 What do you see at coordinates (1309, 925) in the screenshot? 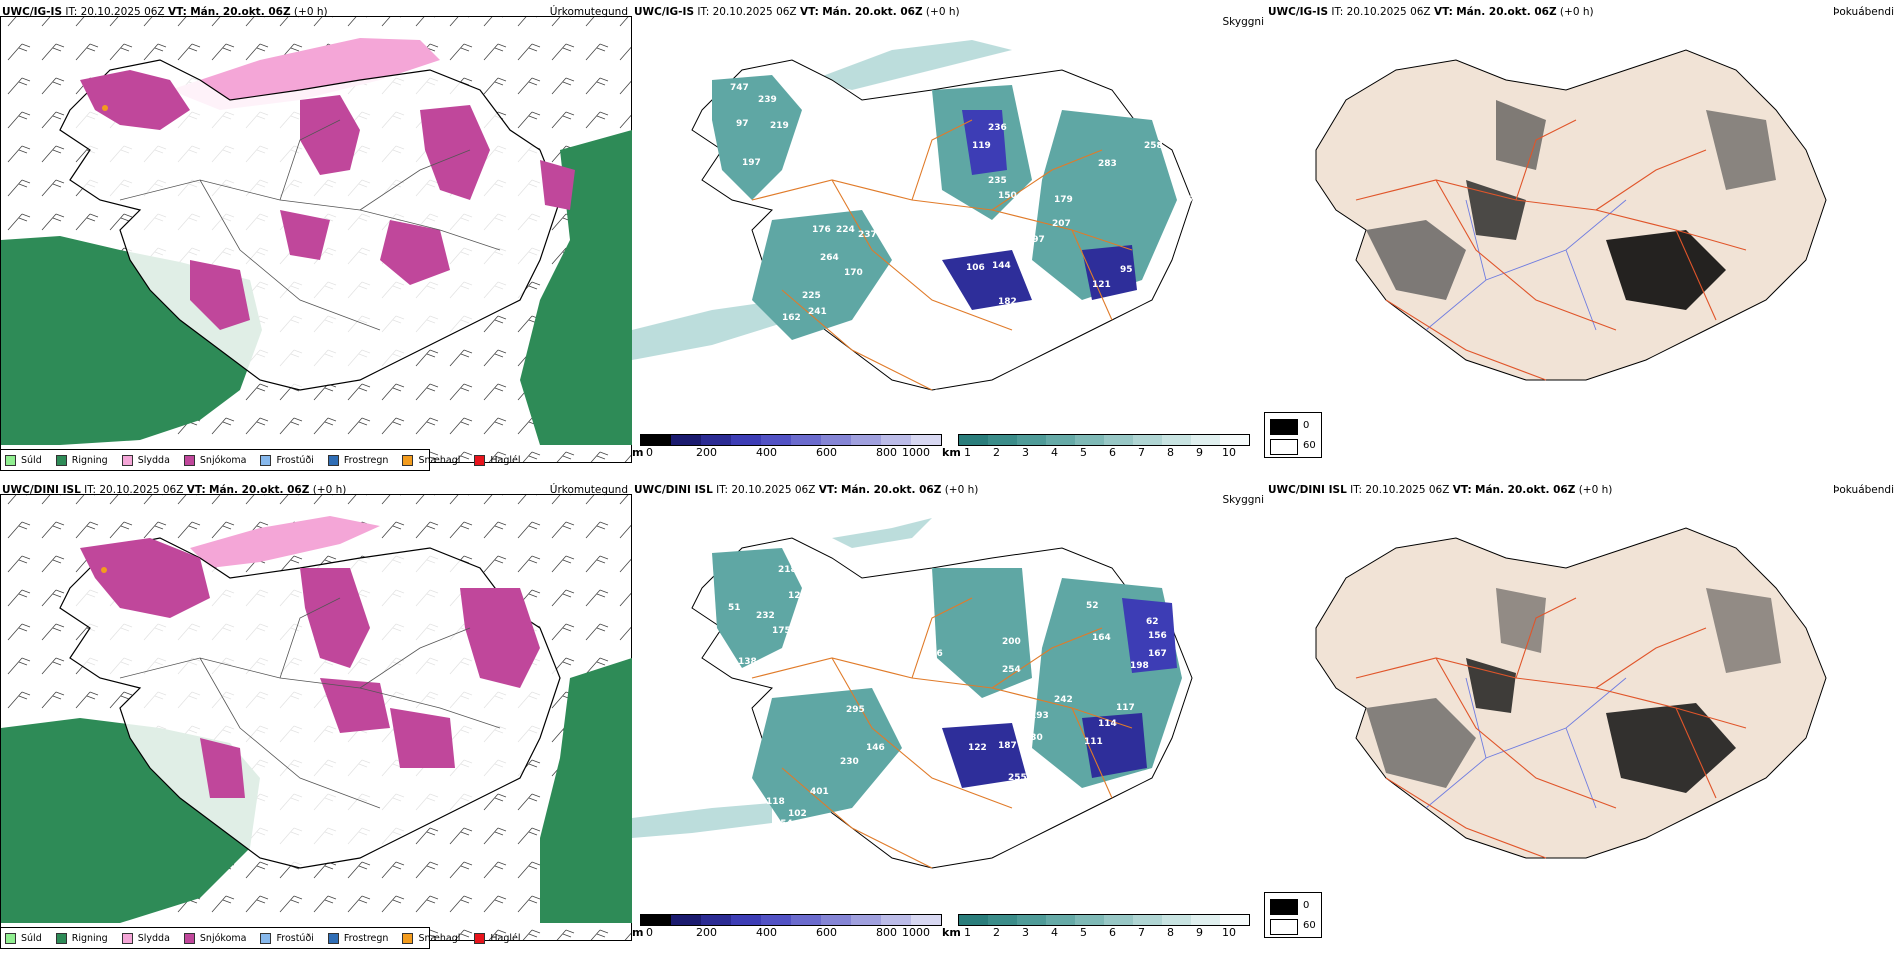
I see `fog-legend-label: 60` at bounding box center [1309, 925].